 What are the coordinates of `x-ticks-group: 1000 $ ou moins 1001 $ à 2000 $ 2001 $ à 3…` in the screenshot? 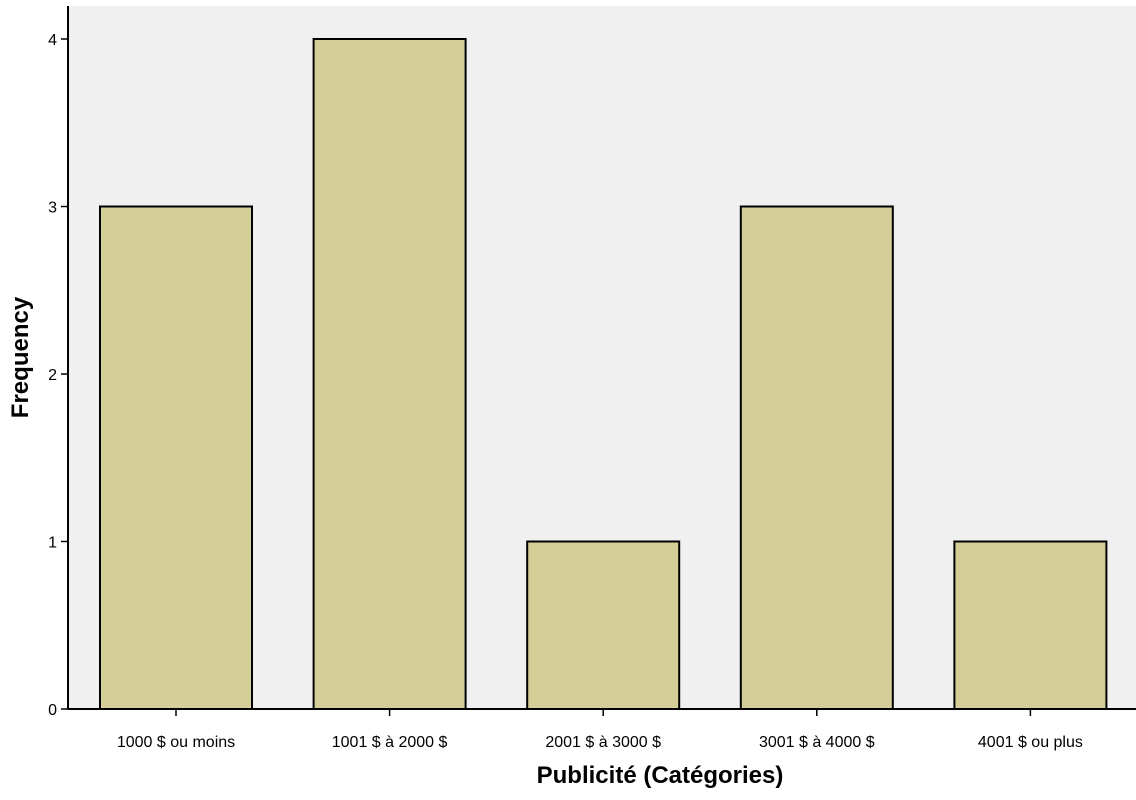 It's located at (600, 730).